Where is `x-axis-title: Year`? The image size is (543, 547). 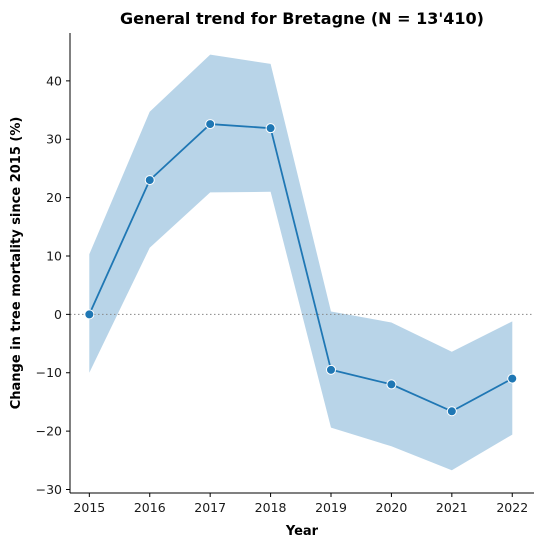 x-axis-title: Year is located at coordinates (302, 531).